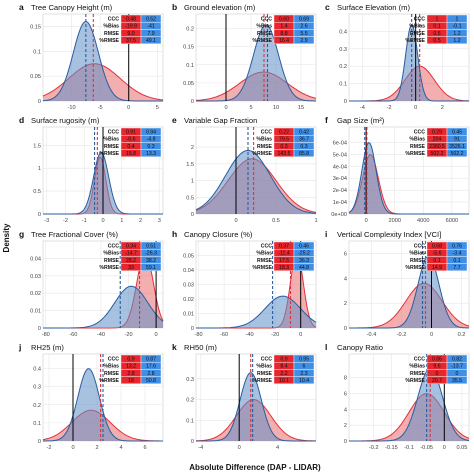 The height and width of the screenshot is (476, 474). What do you see at coordinates (131, 154) in the screenshot?
I see `stats-value-red: 15.8` at bounding box center [131, 154].